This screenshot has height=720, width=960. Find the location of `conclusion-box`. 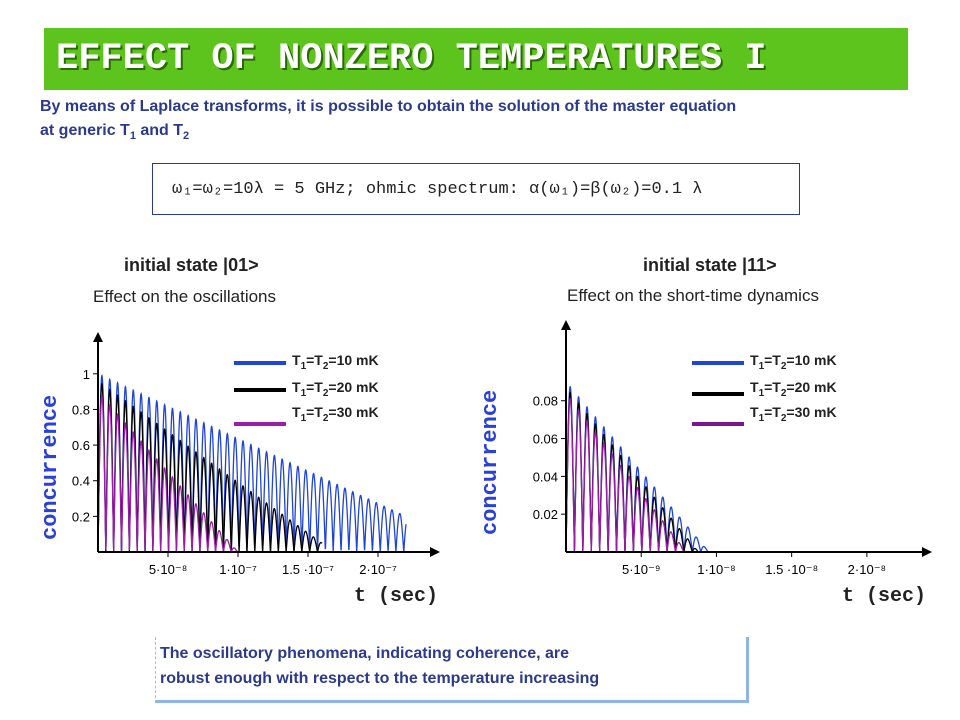

conclusion-box is located at coordinates (452, 670).